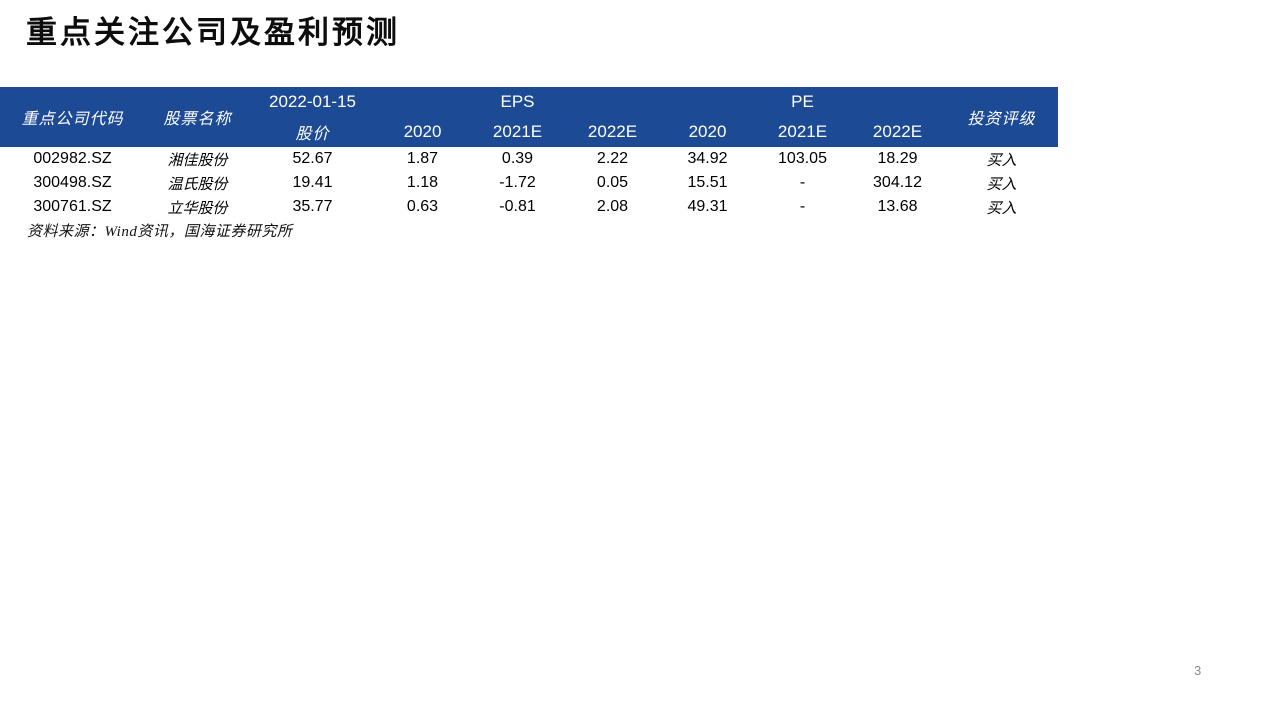  Describe the element at coordinates (517, 182) in the screenshot. I see `cell-eps-2021e: -1.72` at that location.